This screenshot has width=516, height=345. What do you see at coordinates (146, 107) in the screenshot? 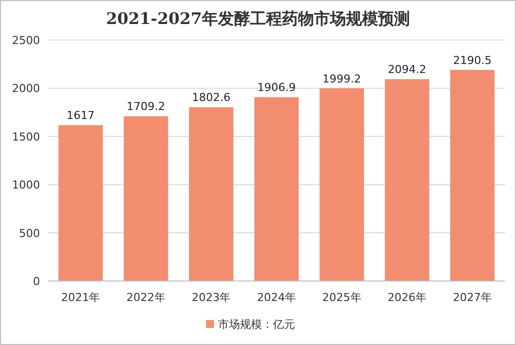
I see `data-label: 1709.2` at bounding box center [146, 107].